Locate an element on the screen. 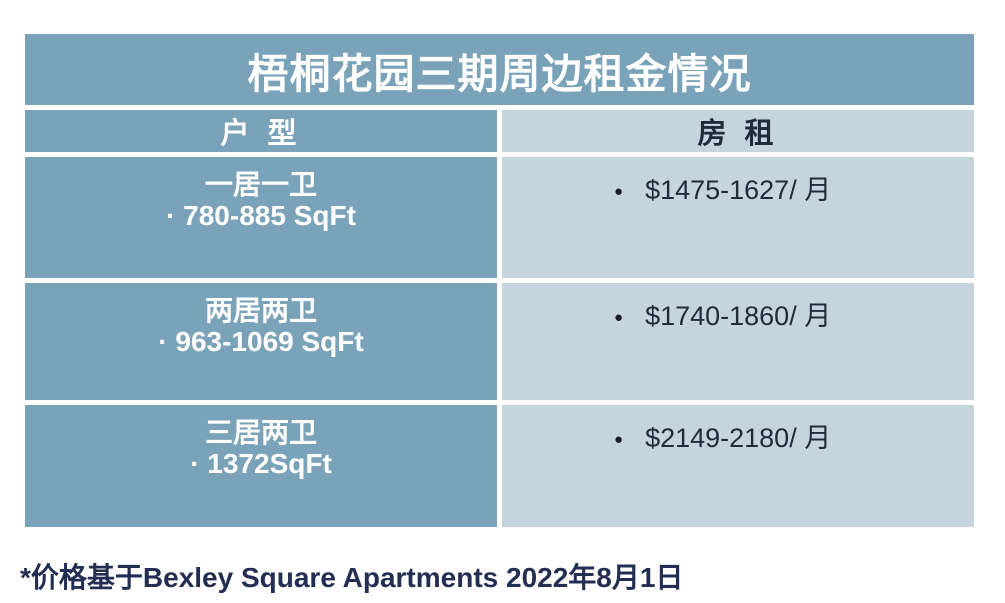  unit-size-label: · 1372SqFt is located at coordinates (261, 463).